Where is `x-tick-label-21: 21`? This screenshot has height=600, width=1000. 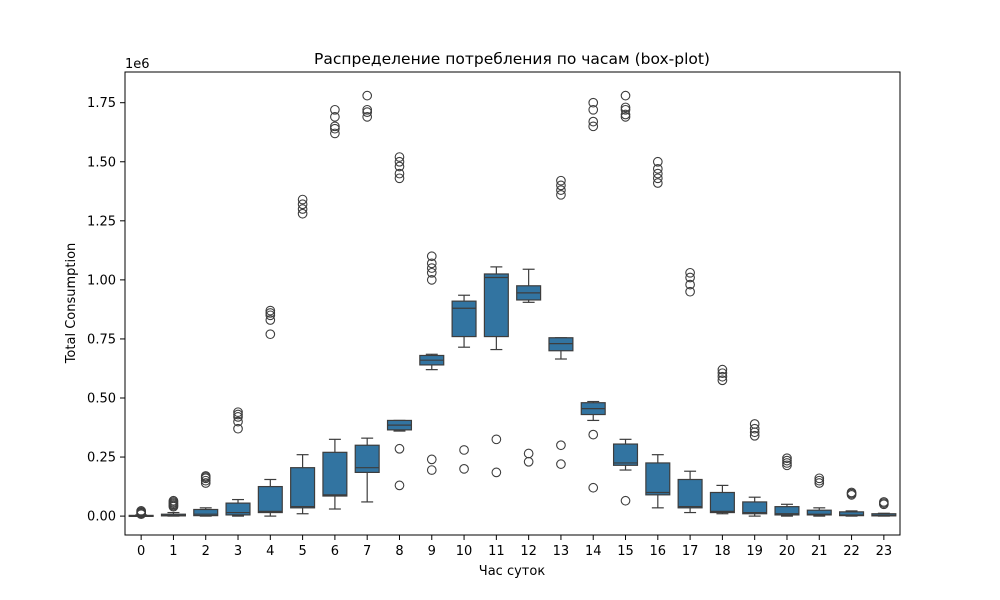 x-tick-label-21: 21 is located at coordinates (819, 551).